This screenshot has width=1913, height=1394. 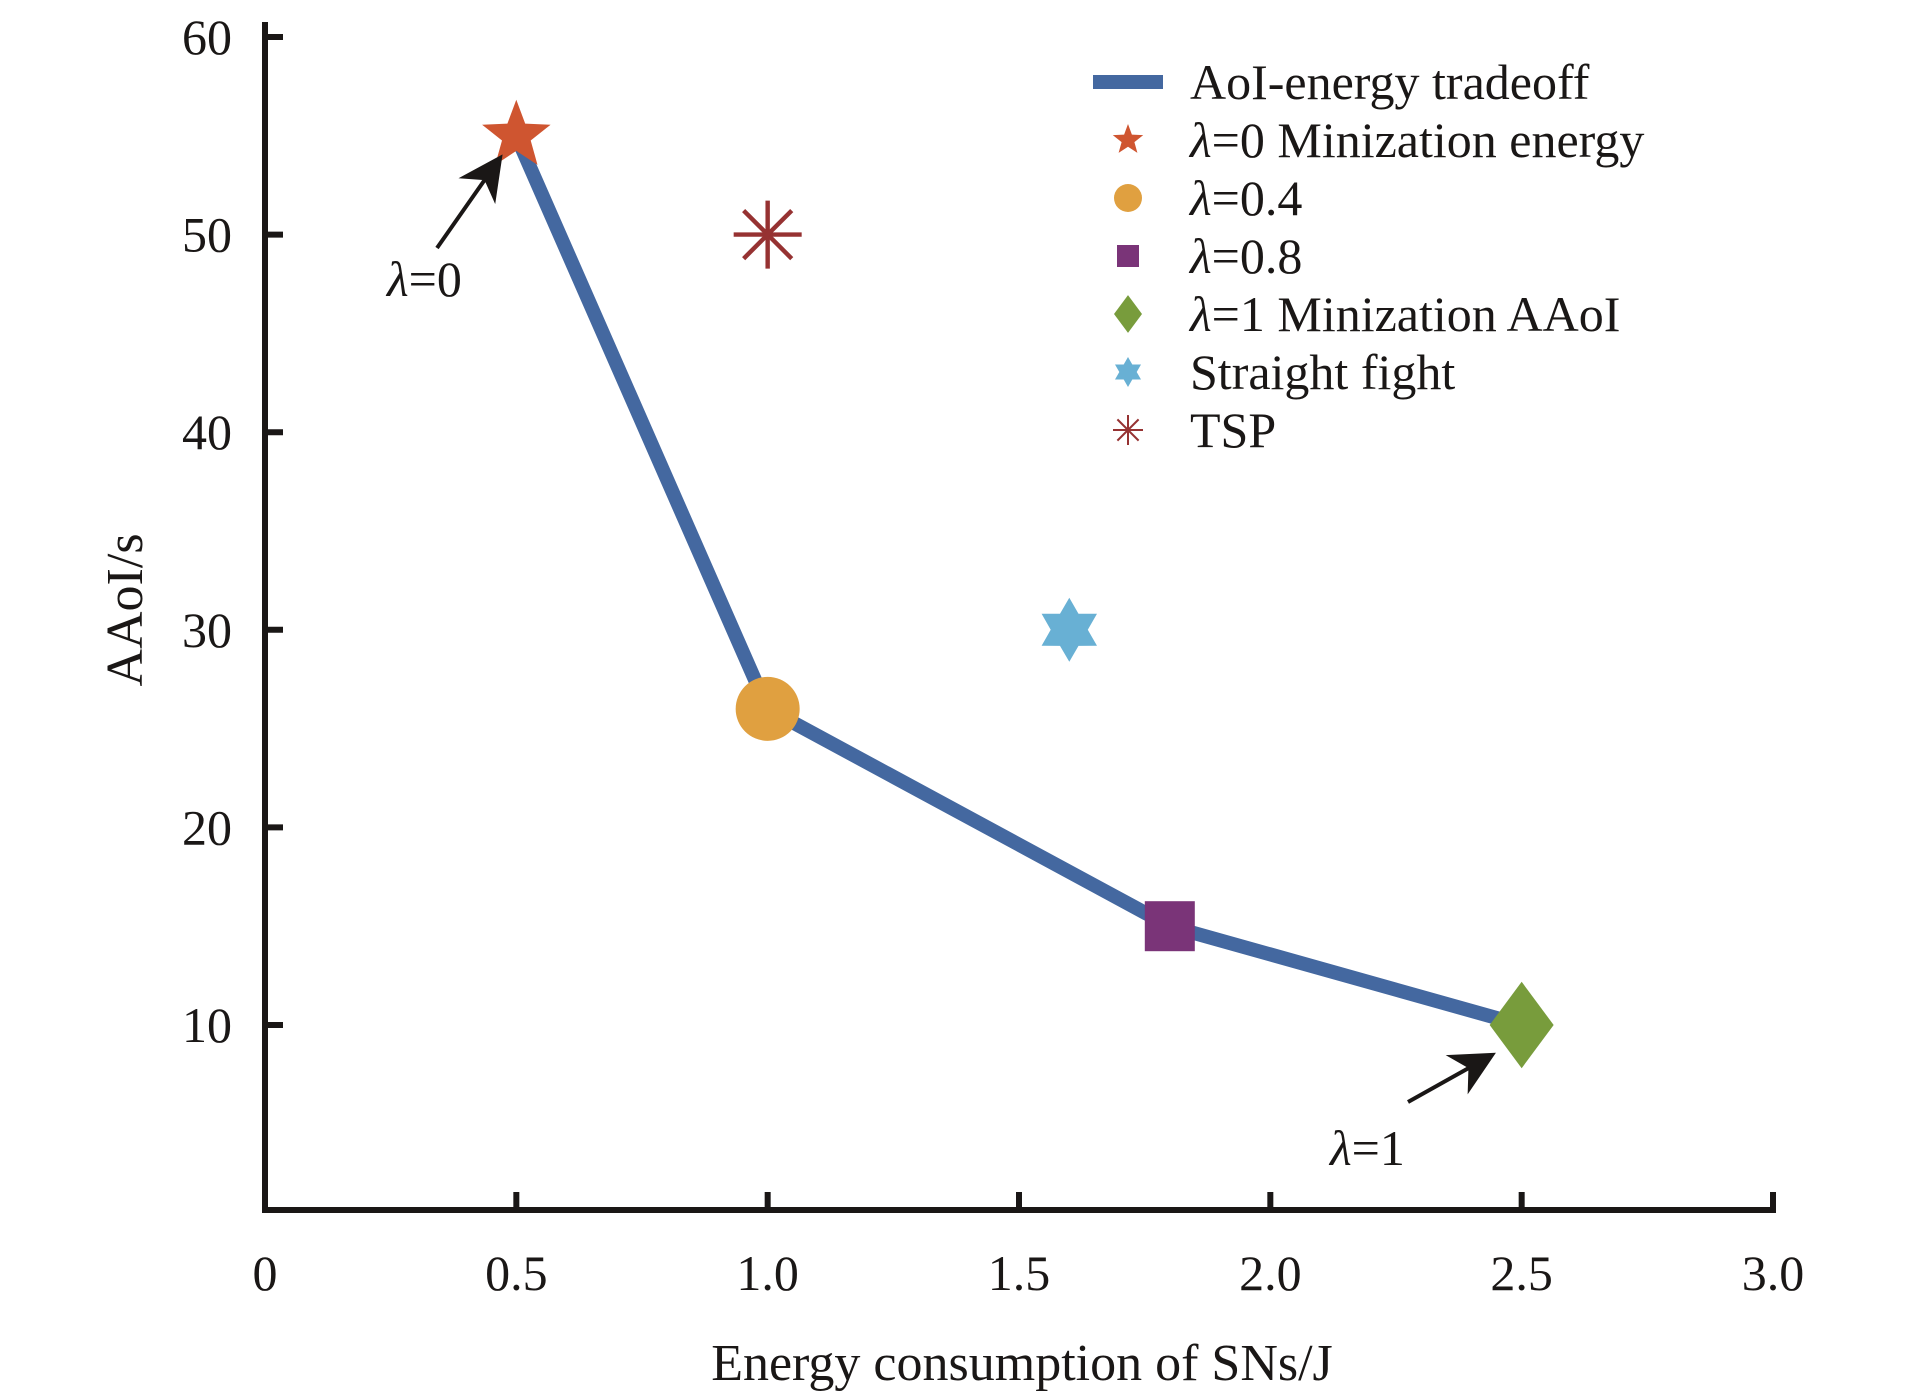 I want to click on legend-label: Straight fight, so click(x=1322, y=372).